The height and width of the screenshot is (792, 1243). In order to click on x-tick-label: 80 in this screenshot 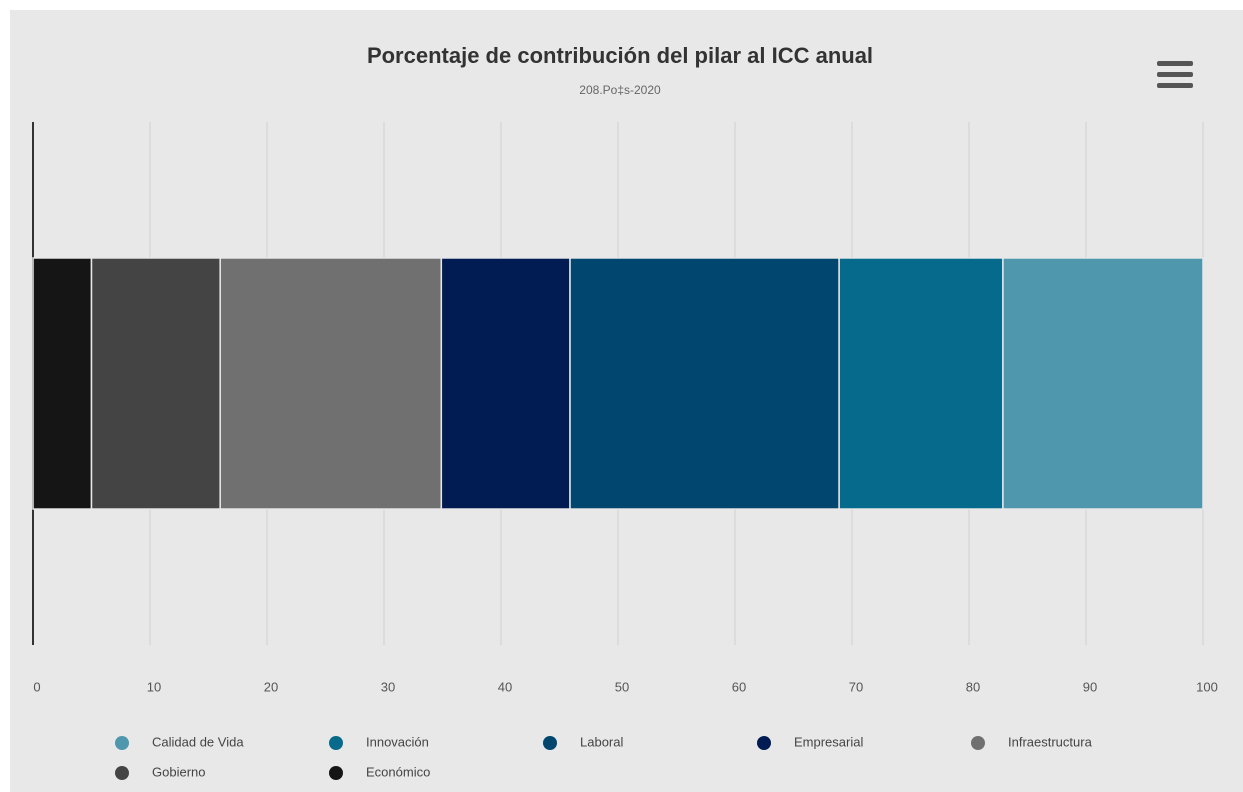, I will do `click(973, 686)`.